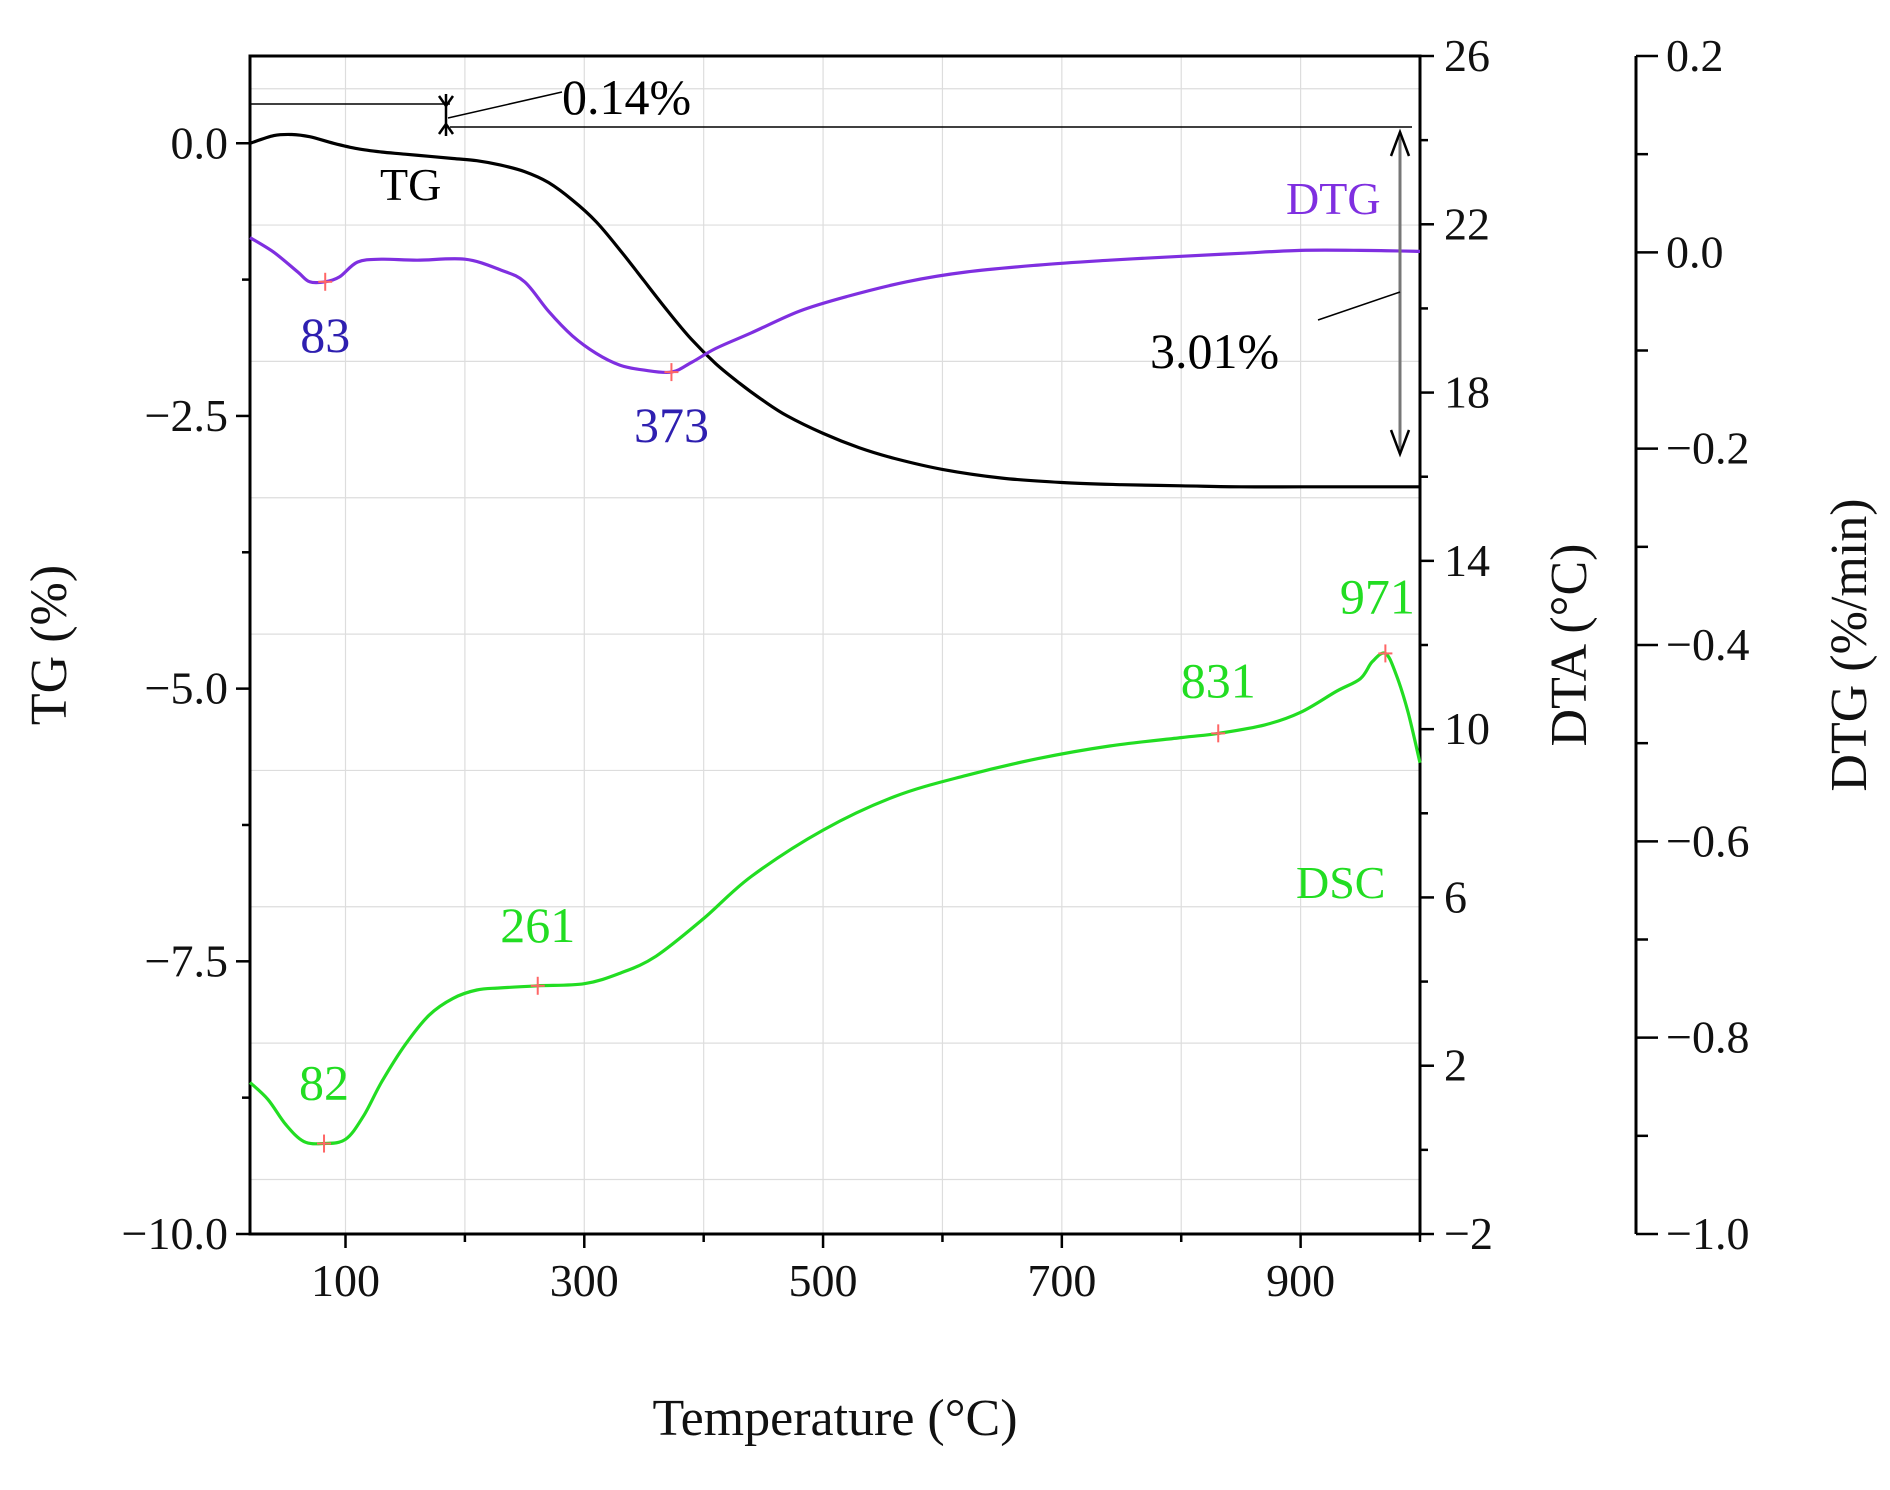 This screenshot has width=1890, height=1490. Describe the element at coordinates (1377, 596) in the screenshot. I see `peak-label: 971` at that location.